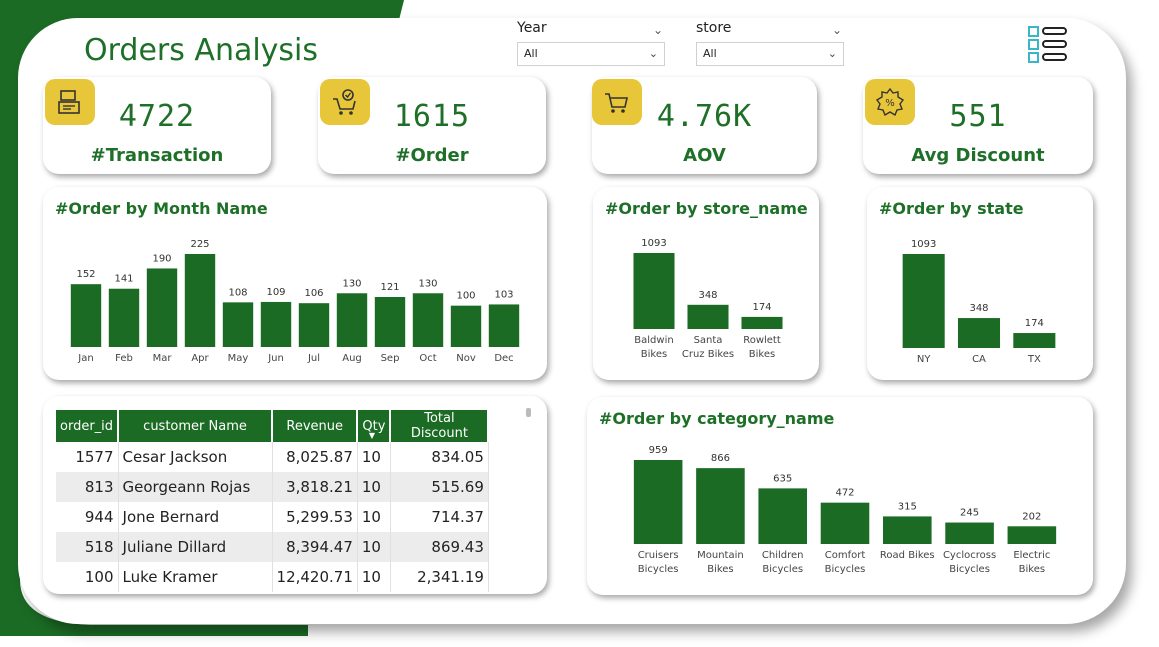 This screenshot has height=647, width=1159. I want to click on data-label: 174, so click(761, 307).